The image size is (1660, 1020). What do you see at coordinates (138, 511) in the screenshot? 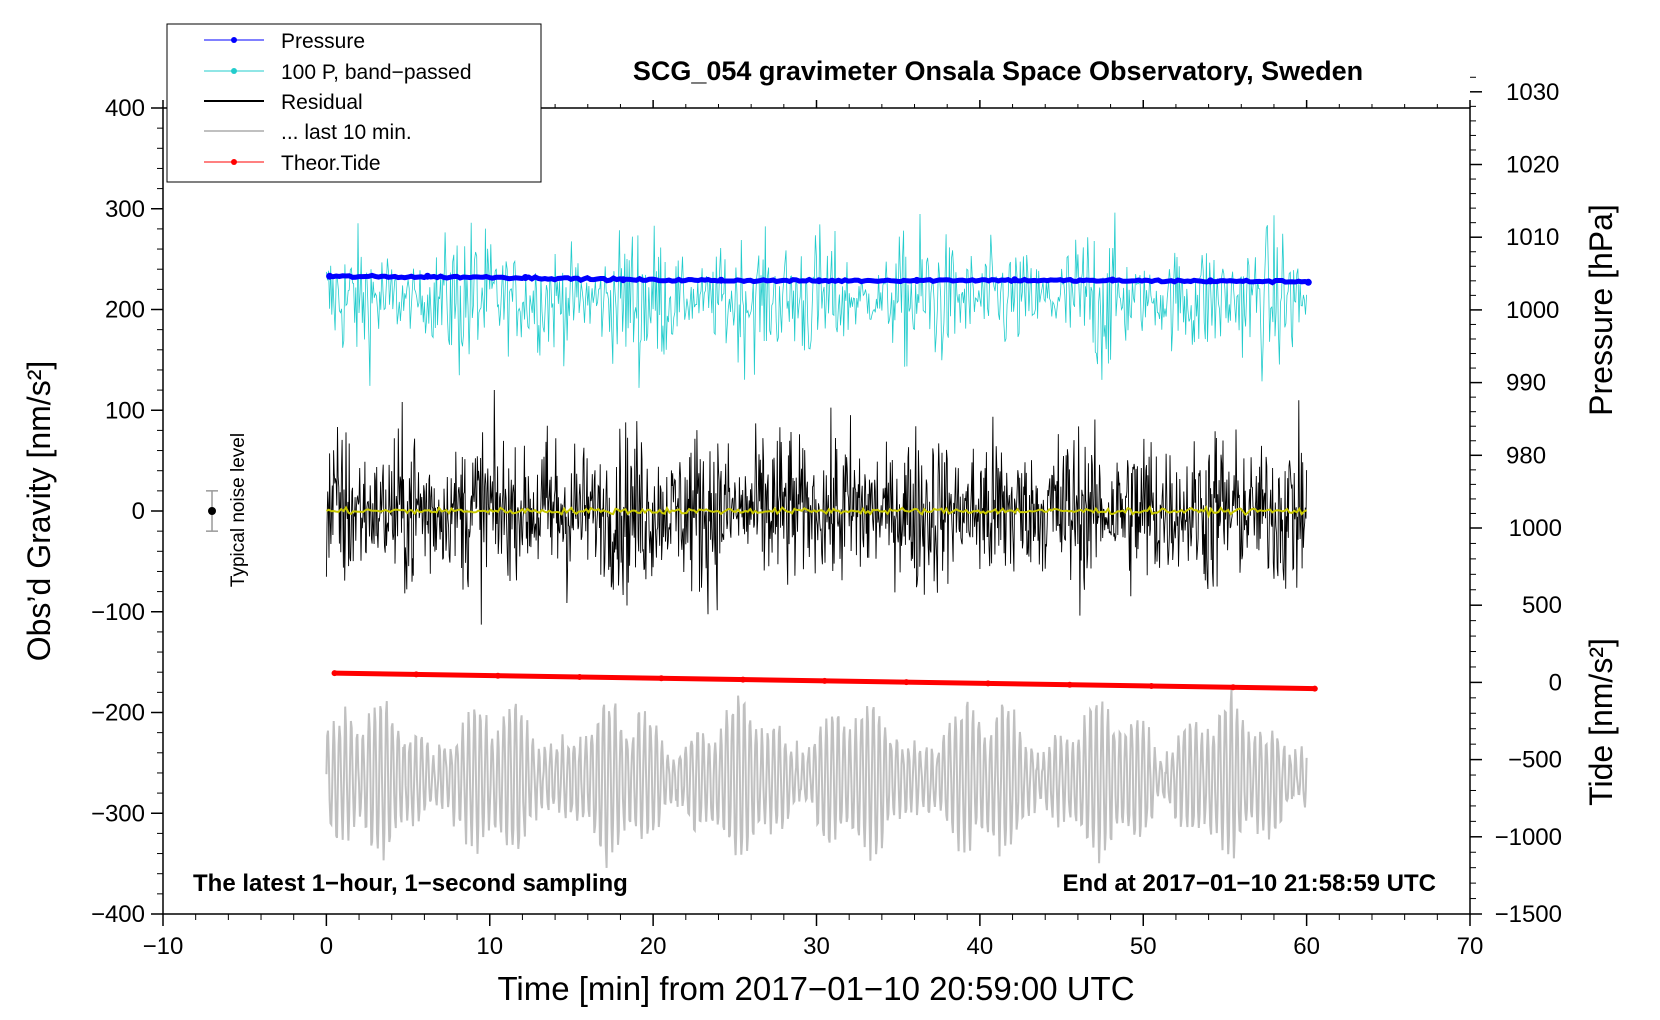
I see `y-tick-label: 0` at bounding box center [138, 511].